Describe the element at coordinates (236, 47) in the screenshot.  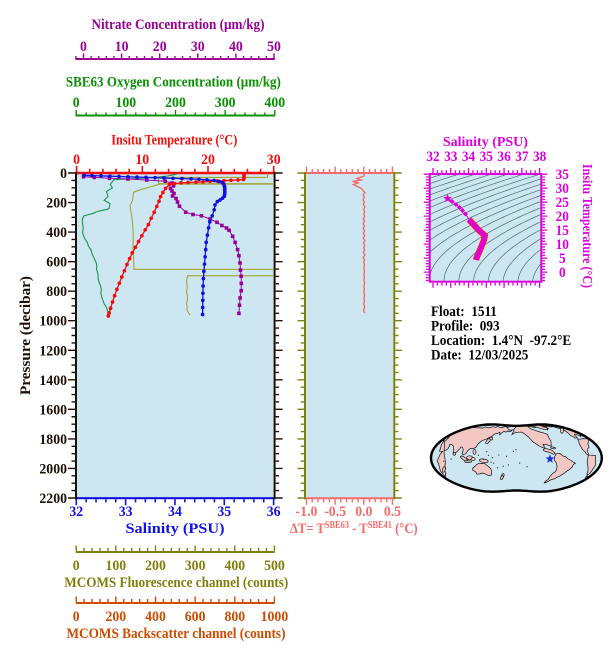
I see `svg-text: 40` at that location.